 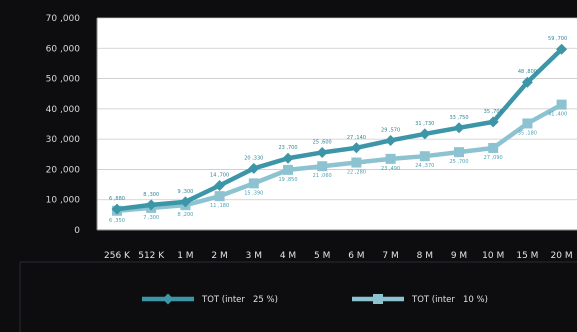 I want to click on x-tick-label: 4 M, so click(x=288, y=256).